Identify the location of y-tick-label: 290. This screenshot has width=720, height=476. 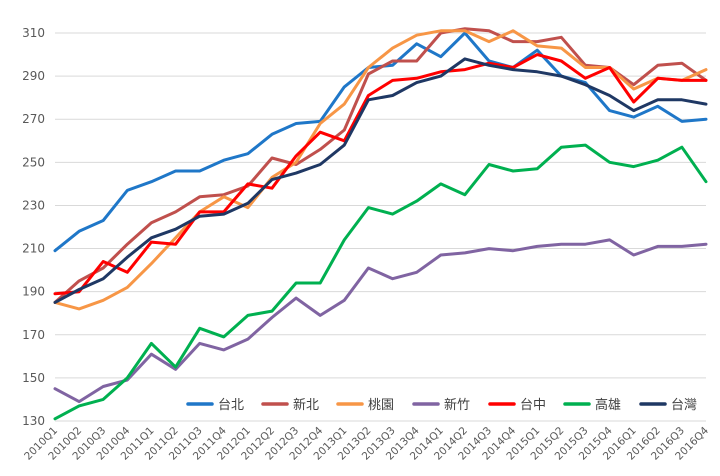
(33, 76).